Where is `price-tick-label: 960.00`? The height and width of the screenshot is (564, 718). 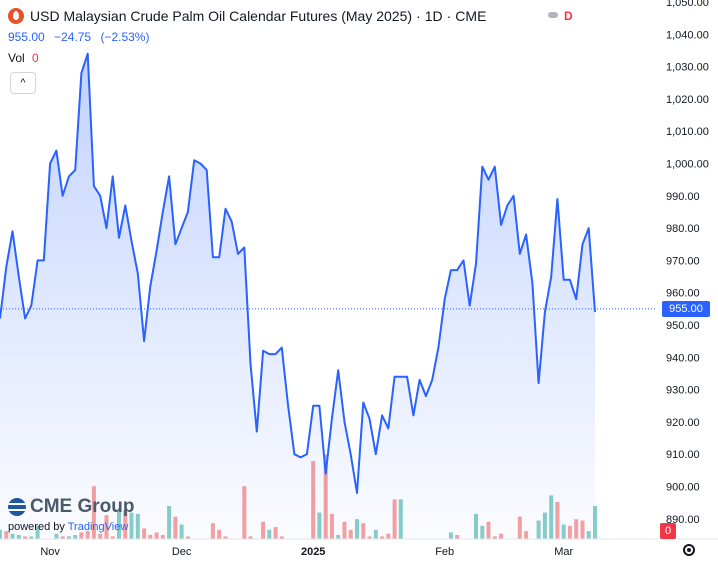
price-tick-label: 960.00 is located at coordinates (683, 294).